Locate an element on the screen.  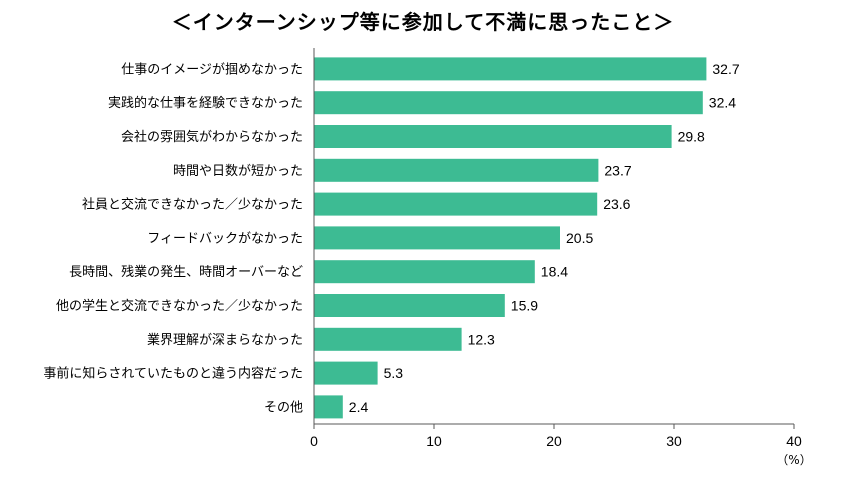
value-label: 20.5 is located at coordinates (579, 238).